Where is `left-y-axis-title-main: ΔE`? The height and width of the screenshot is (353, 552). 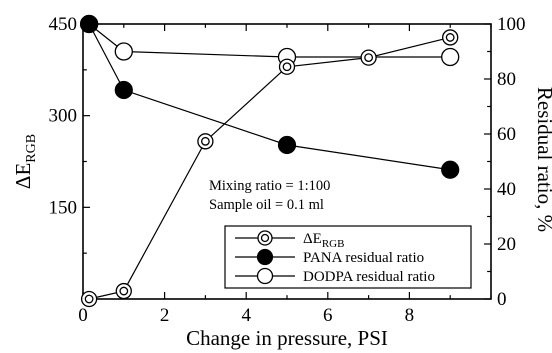 left-y-axis-title-main: ΔE is located at coordinates (23, 176).